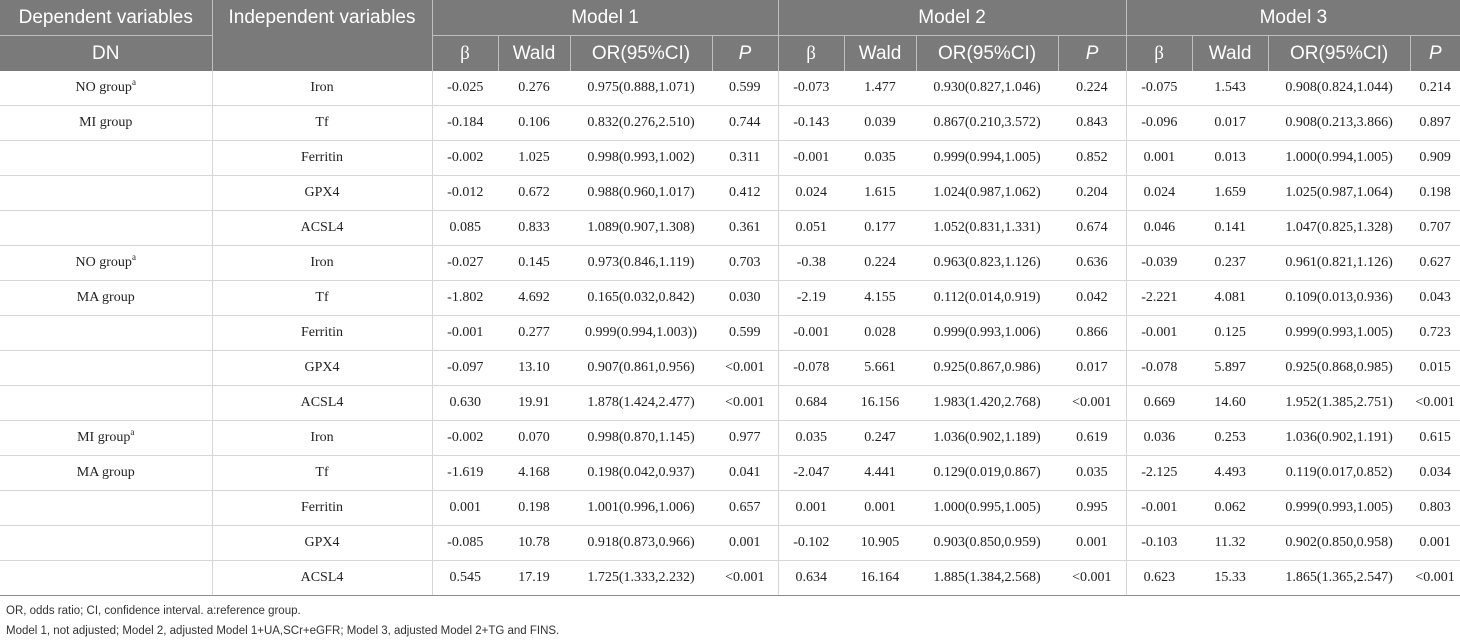 Image resolution: width=1460 pixels, height=643 pixels. What do you see at coordinates (811, 263) in the screenshot?
I see `model-2-beta-cell: -0.38` at bounding box center [811, 263].